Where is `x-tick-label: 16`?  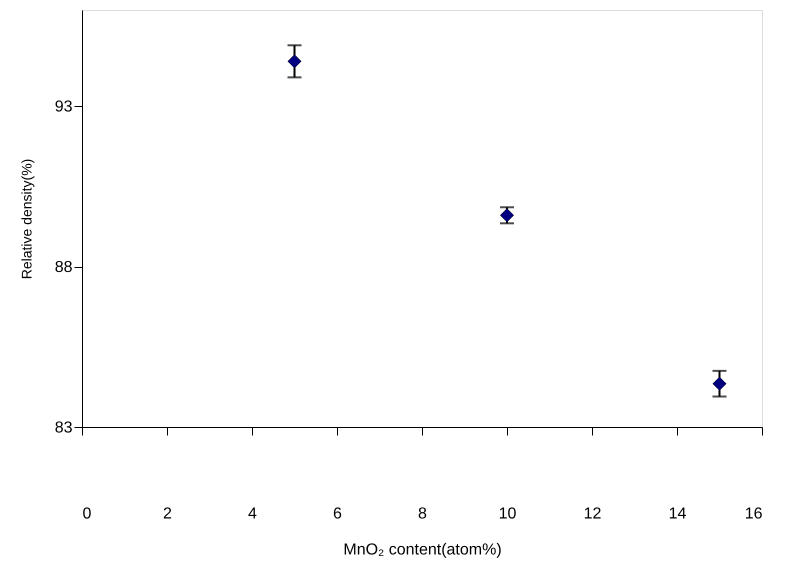
x-tick-label: 16 is located at coordinates (753, 514).